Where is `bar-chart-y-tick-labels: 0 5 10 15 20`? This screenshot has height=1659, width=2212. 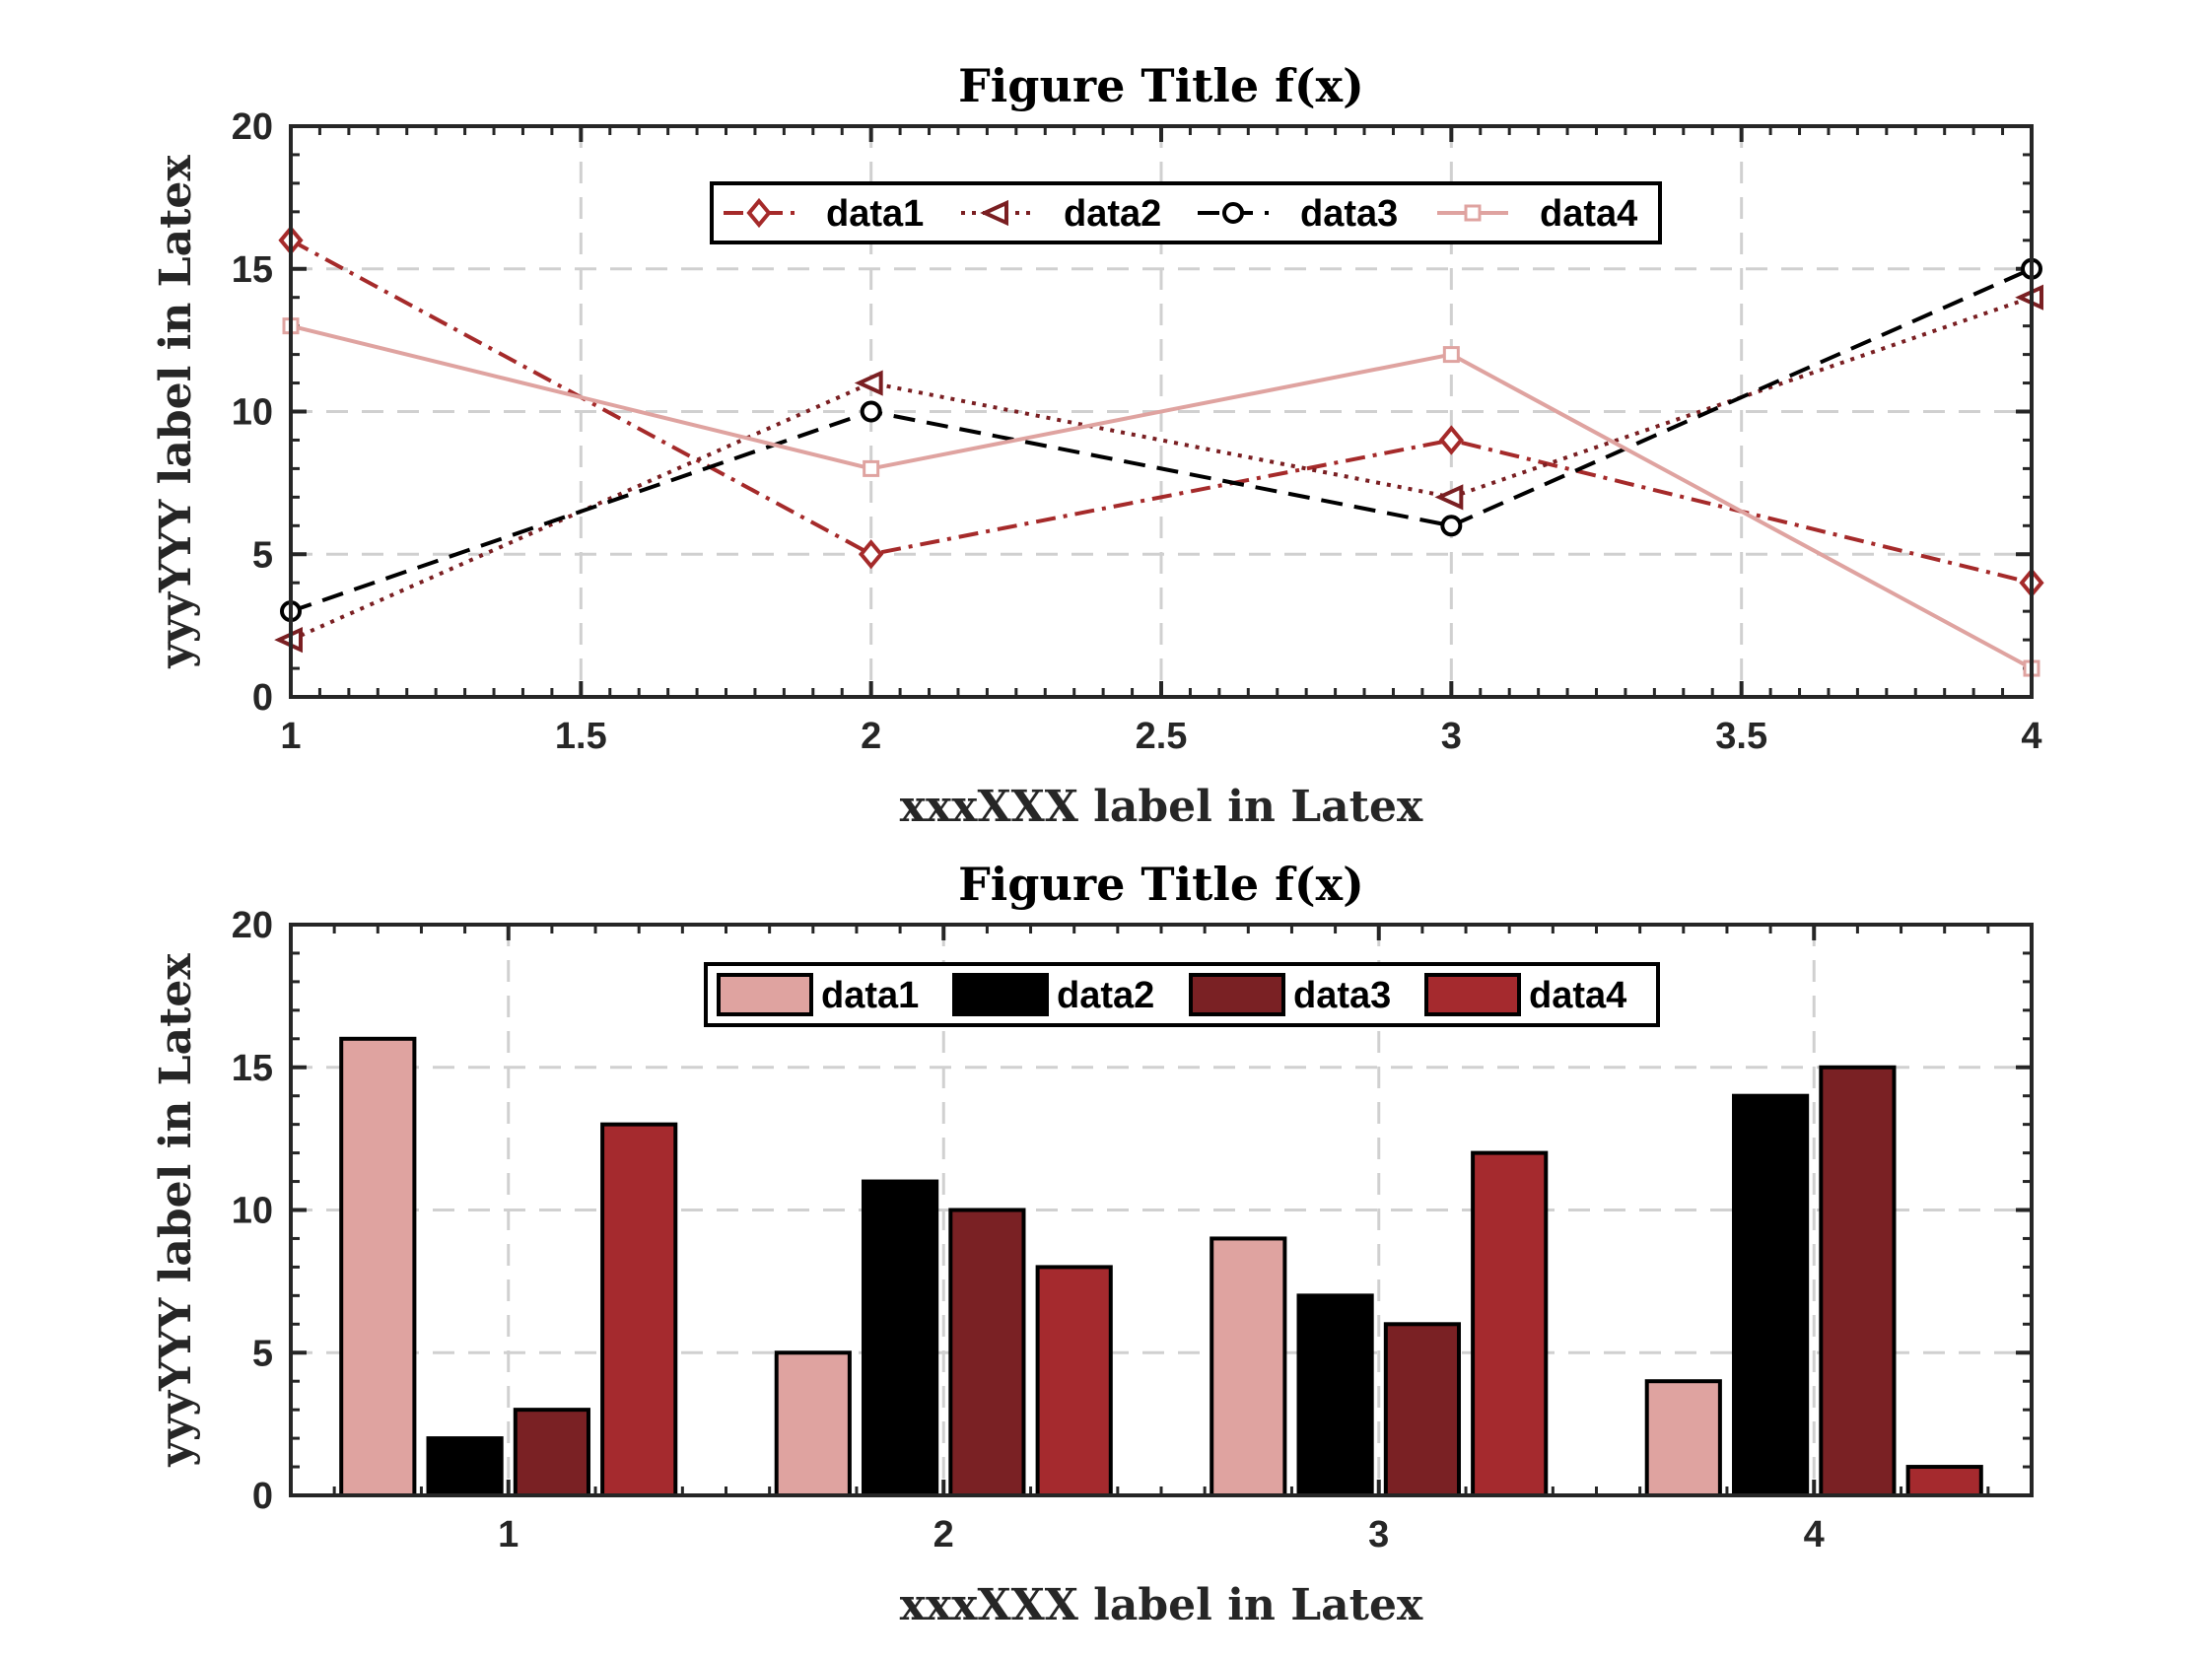 bar-chart-y-tick-labels: 0 5 10 15 20 is located at coordinates (252, 1211).